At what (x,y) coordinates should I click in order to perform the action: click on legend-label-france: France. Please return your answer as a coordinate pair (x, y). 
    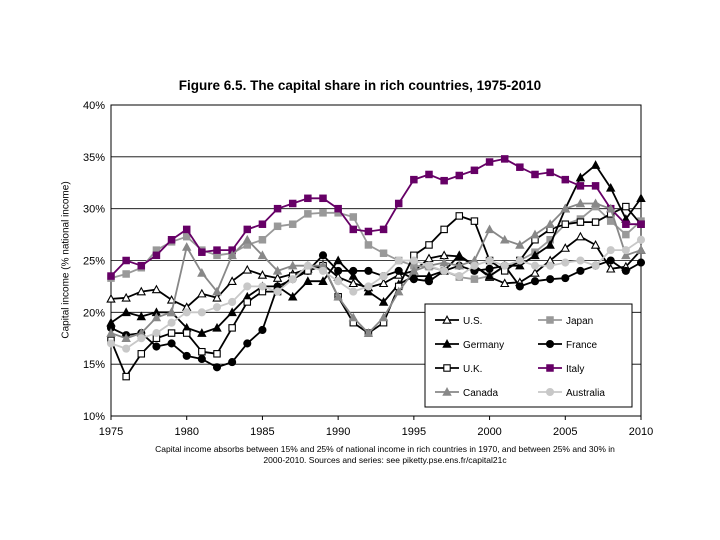
    Looking at the image, I should click on (582, 345).